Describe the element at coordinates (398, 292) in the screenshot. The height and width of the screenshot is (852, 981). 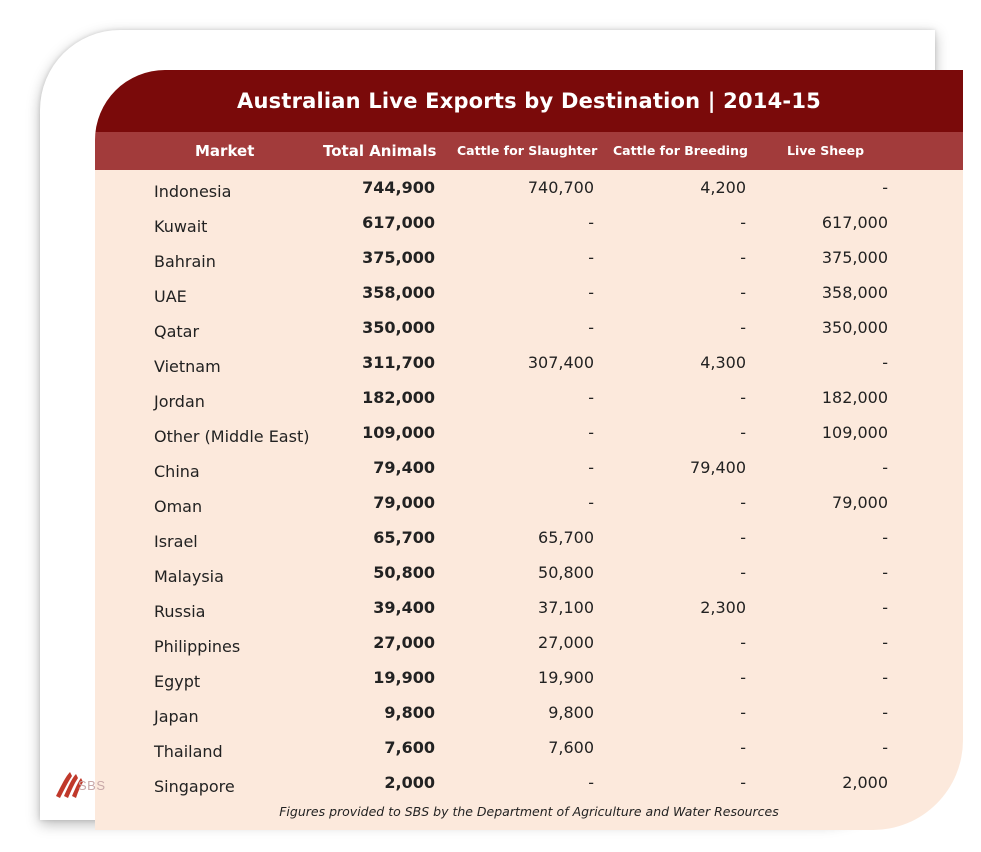
I see `cell-total-animals: 358,000` at that location.